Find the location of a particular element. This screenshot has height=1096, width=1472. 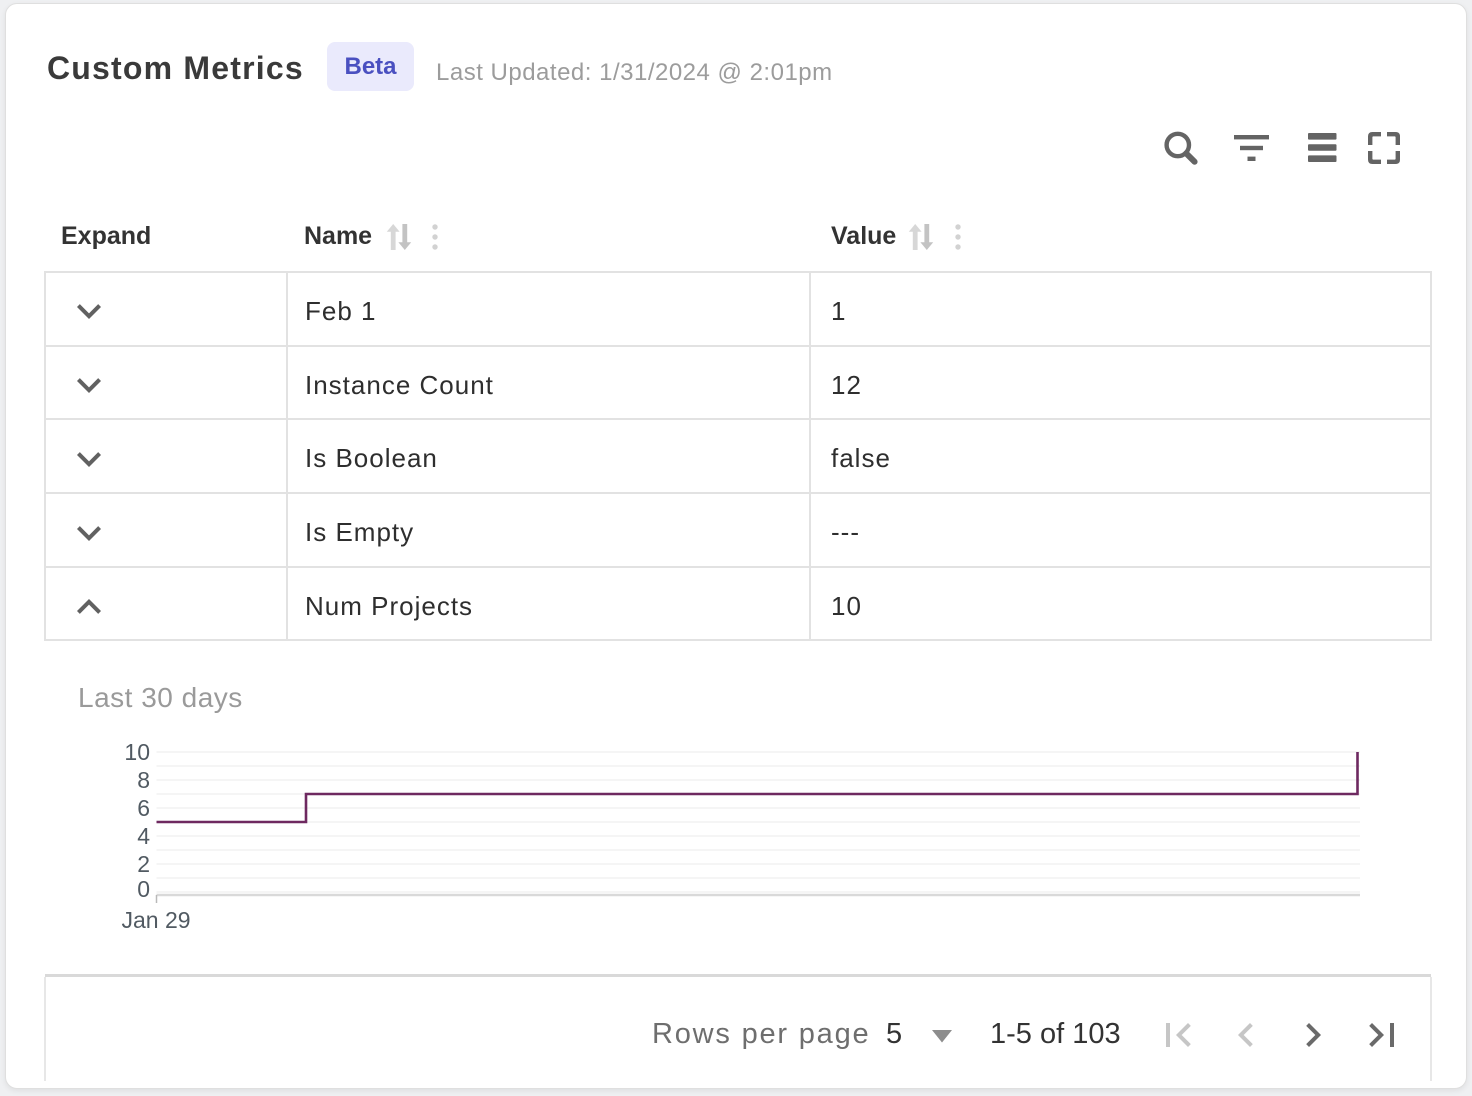

svg-text: 2 is located at coordinates (143, 864).